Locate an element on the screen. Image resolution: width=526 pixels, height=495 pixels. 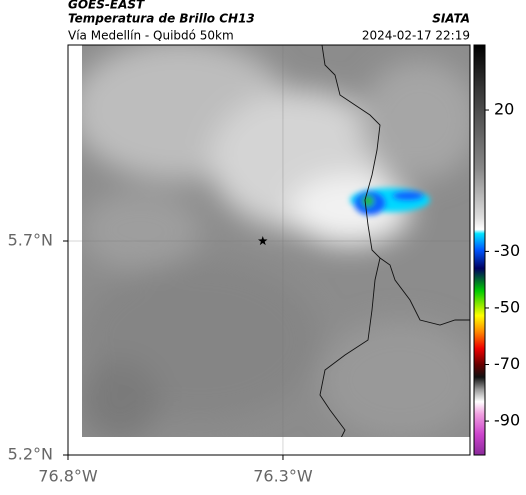
colorbar-tick-label: 20 is located at coordinates (504, 109).